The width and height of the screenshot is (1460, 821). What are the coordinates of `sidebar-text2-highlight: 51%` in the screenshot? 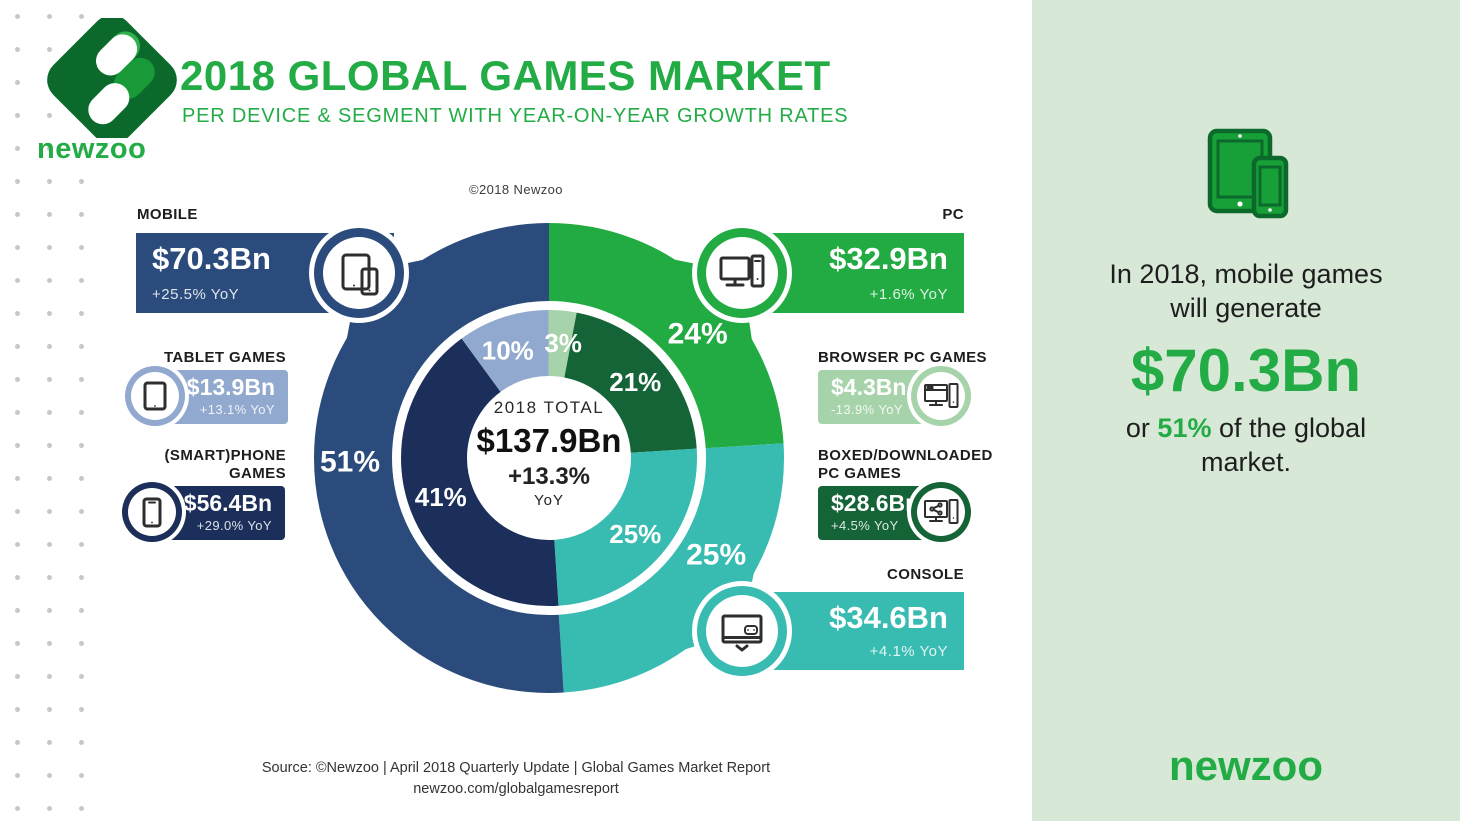 It's located at (1184, 428).